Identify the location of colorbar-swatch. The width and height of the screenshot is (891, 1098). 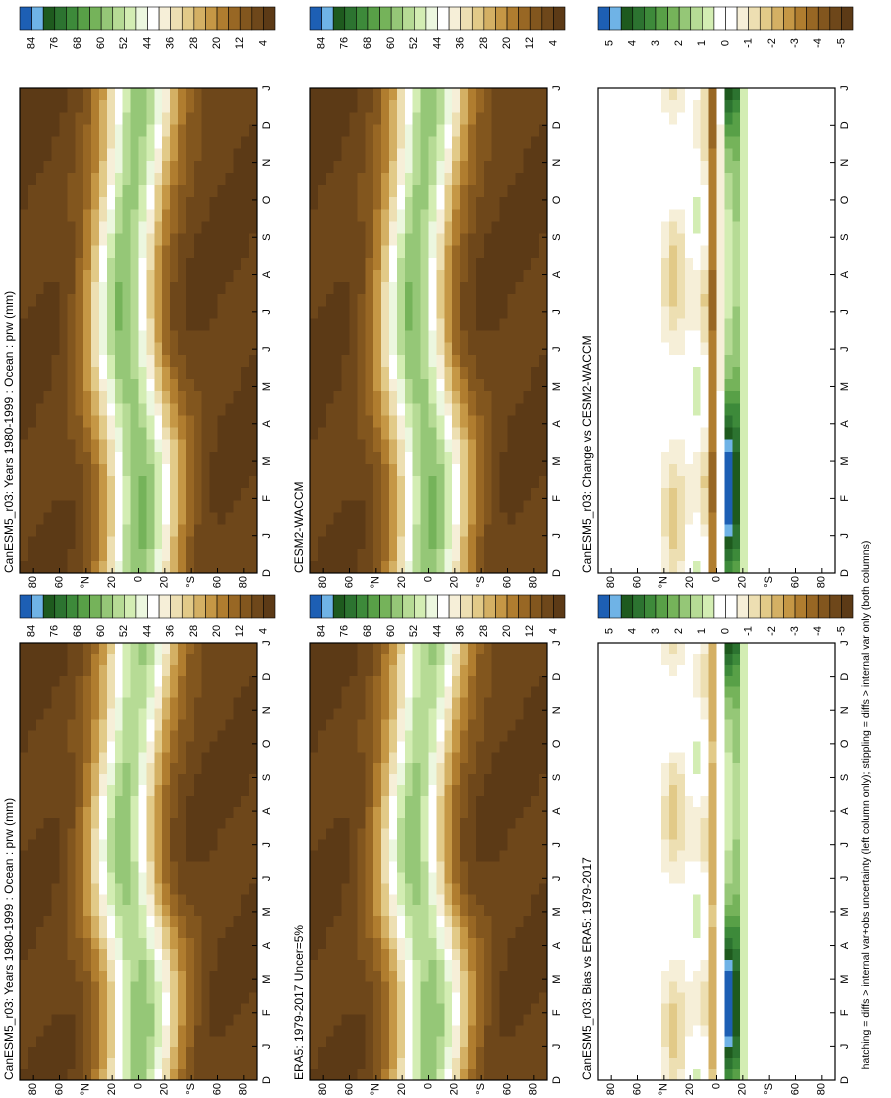
(83, 606).